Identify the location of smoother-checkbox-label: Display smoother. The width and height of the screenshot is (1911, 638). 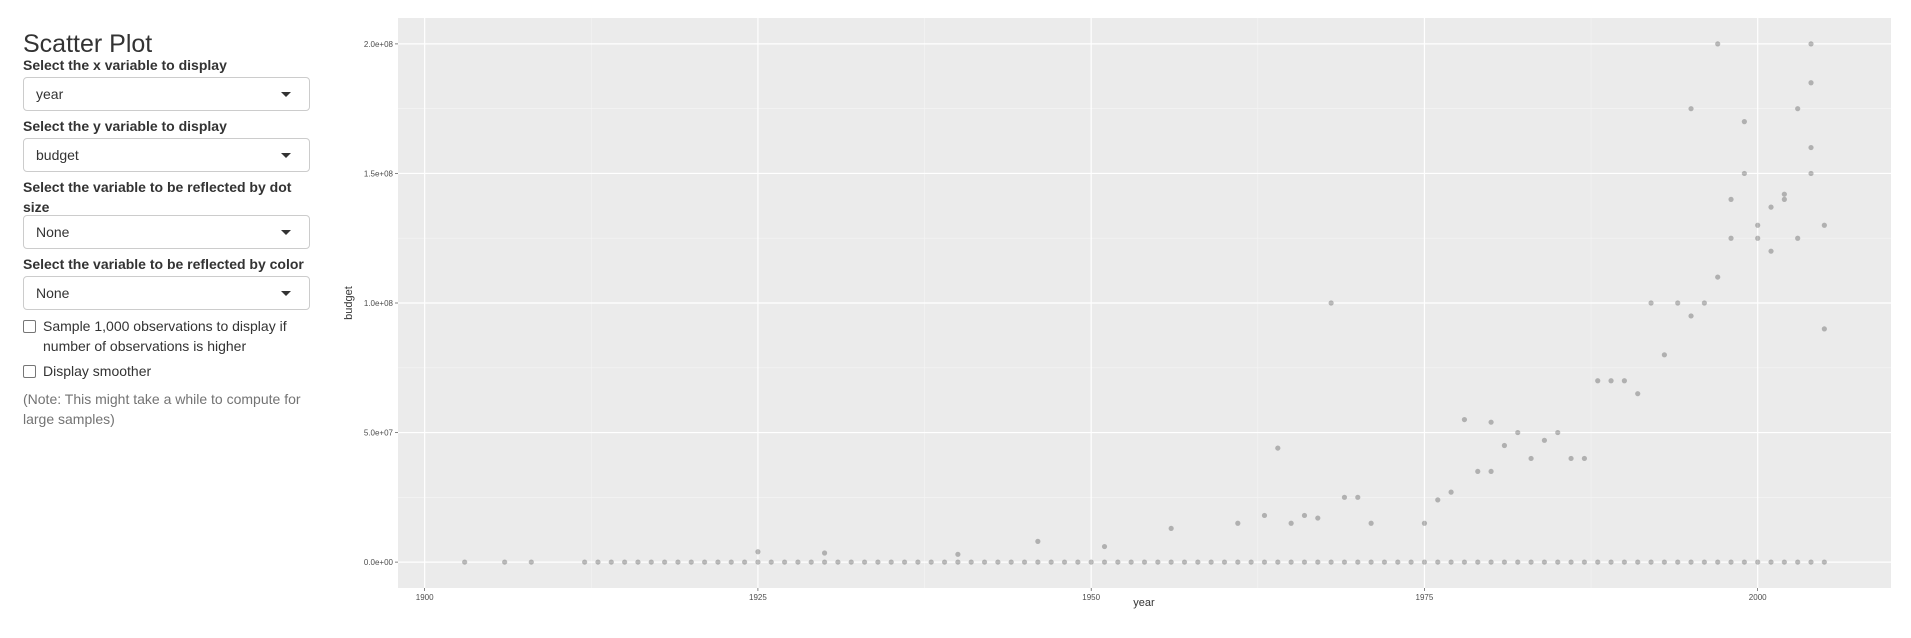
(97, 371).